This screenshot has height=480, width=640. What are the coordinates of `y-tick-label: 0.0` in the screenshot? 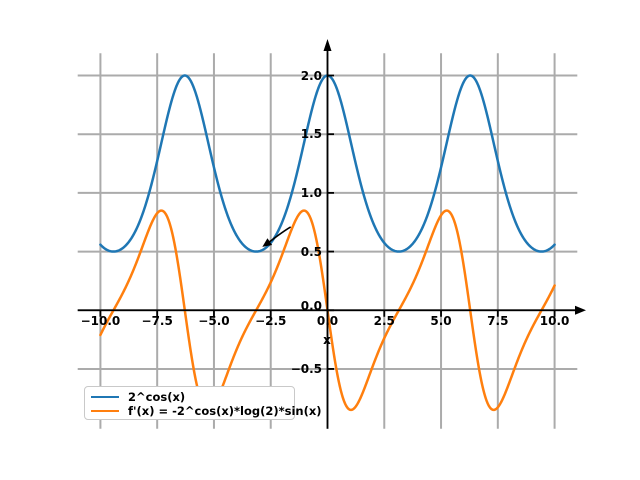 It's located at (311, 306).